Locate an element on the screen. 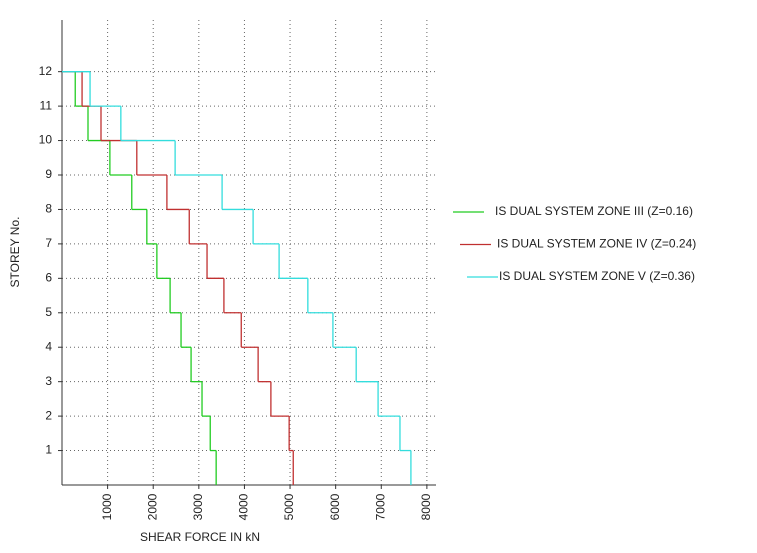 This screenshot has width=757, height=553. legend-label: IS DUAL SYSTEM ZONE III (Z=0.16) is located at coordinates (594, 211).